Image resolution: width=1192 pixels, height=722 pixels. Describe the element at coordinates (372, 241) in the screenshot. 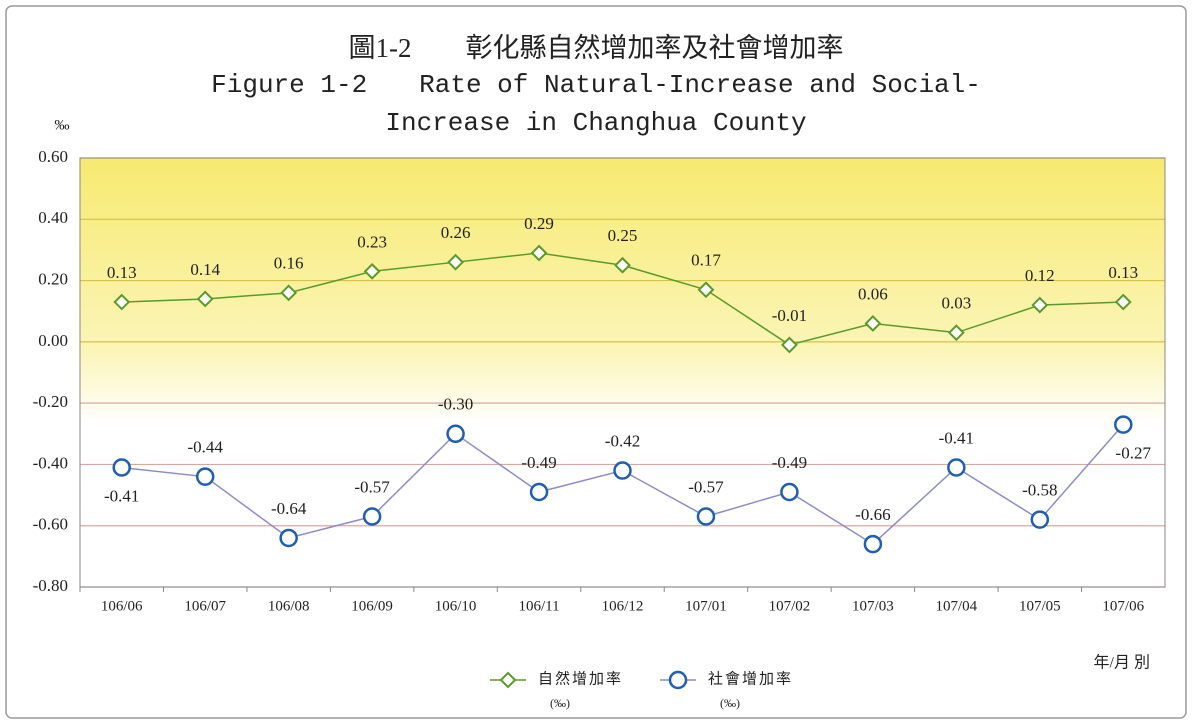

I see `value-label: 0.23` at that location.